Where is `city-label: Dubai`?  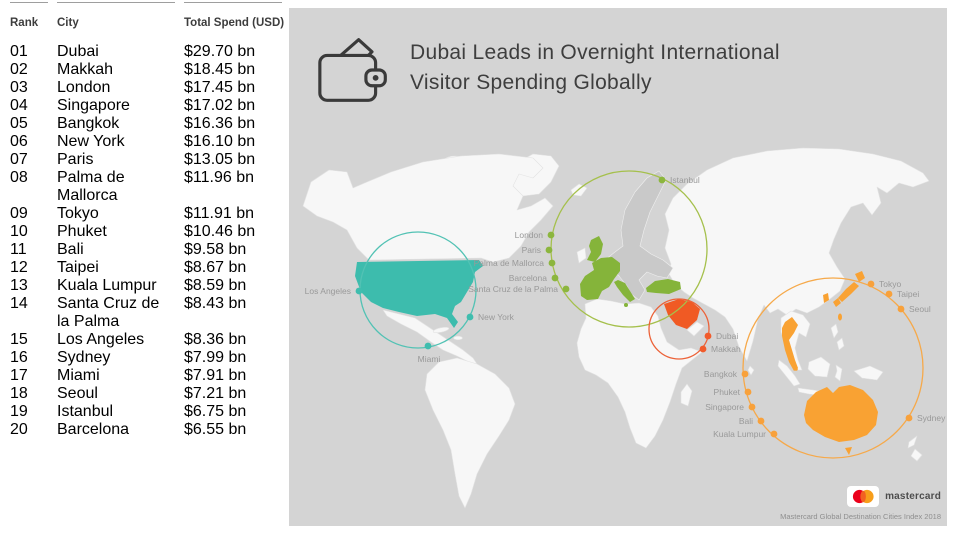
city-label: Dubai is located at coordinates (727, 336).